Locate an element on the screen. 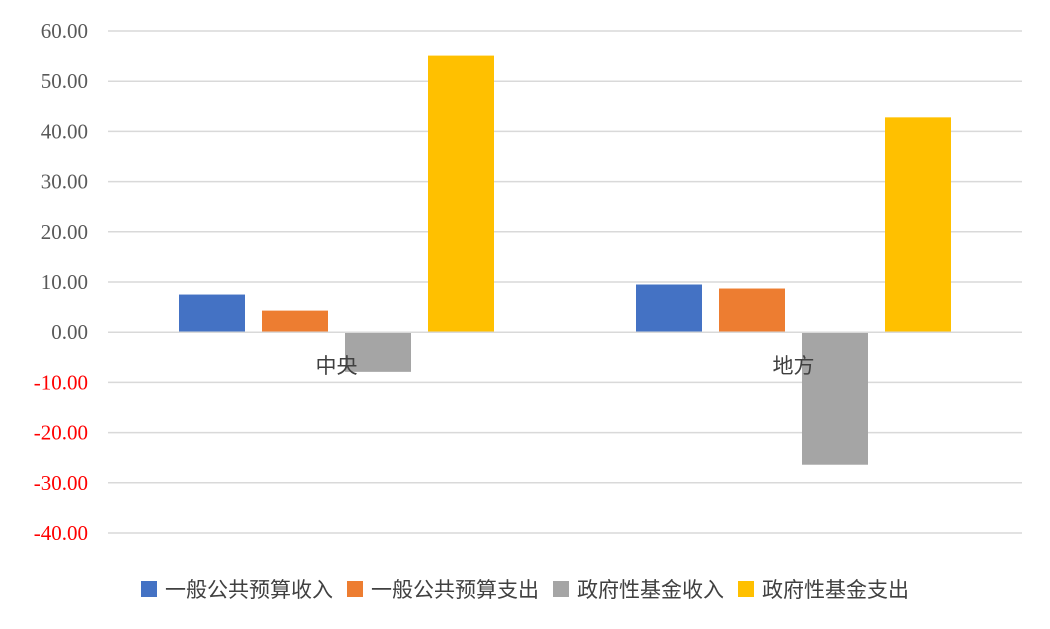 The height and width of the screenshot is (629, 1050). legend: 一般公共预算收入 一般公共预算支出 政府性基金收入 政府性基金支出 is located at coordinates (525, 590).